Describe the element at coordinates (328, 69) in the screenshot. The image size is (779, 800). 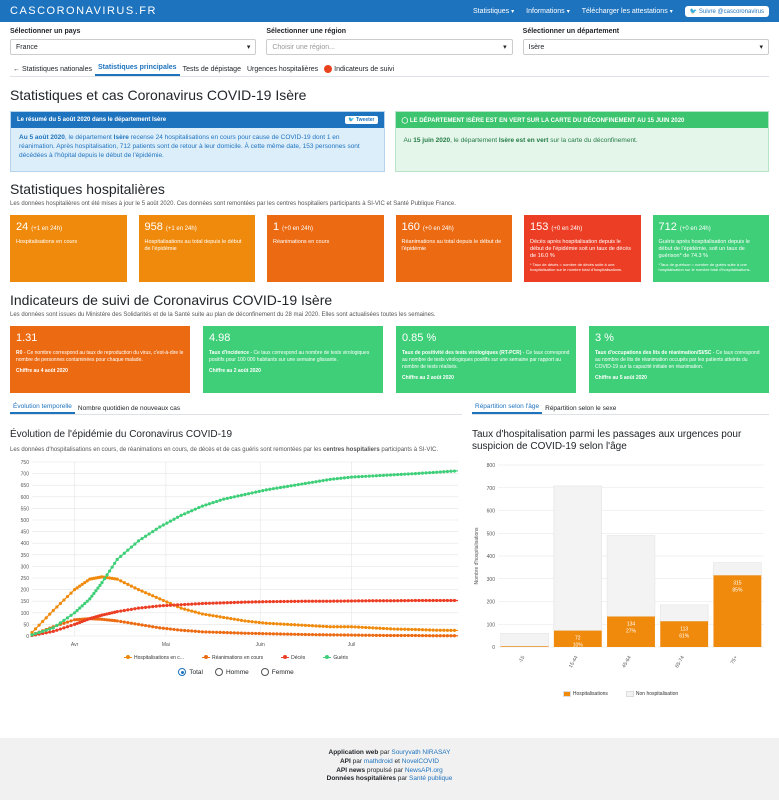
I see `red-dot-icon` at that location.